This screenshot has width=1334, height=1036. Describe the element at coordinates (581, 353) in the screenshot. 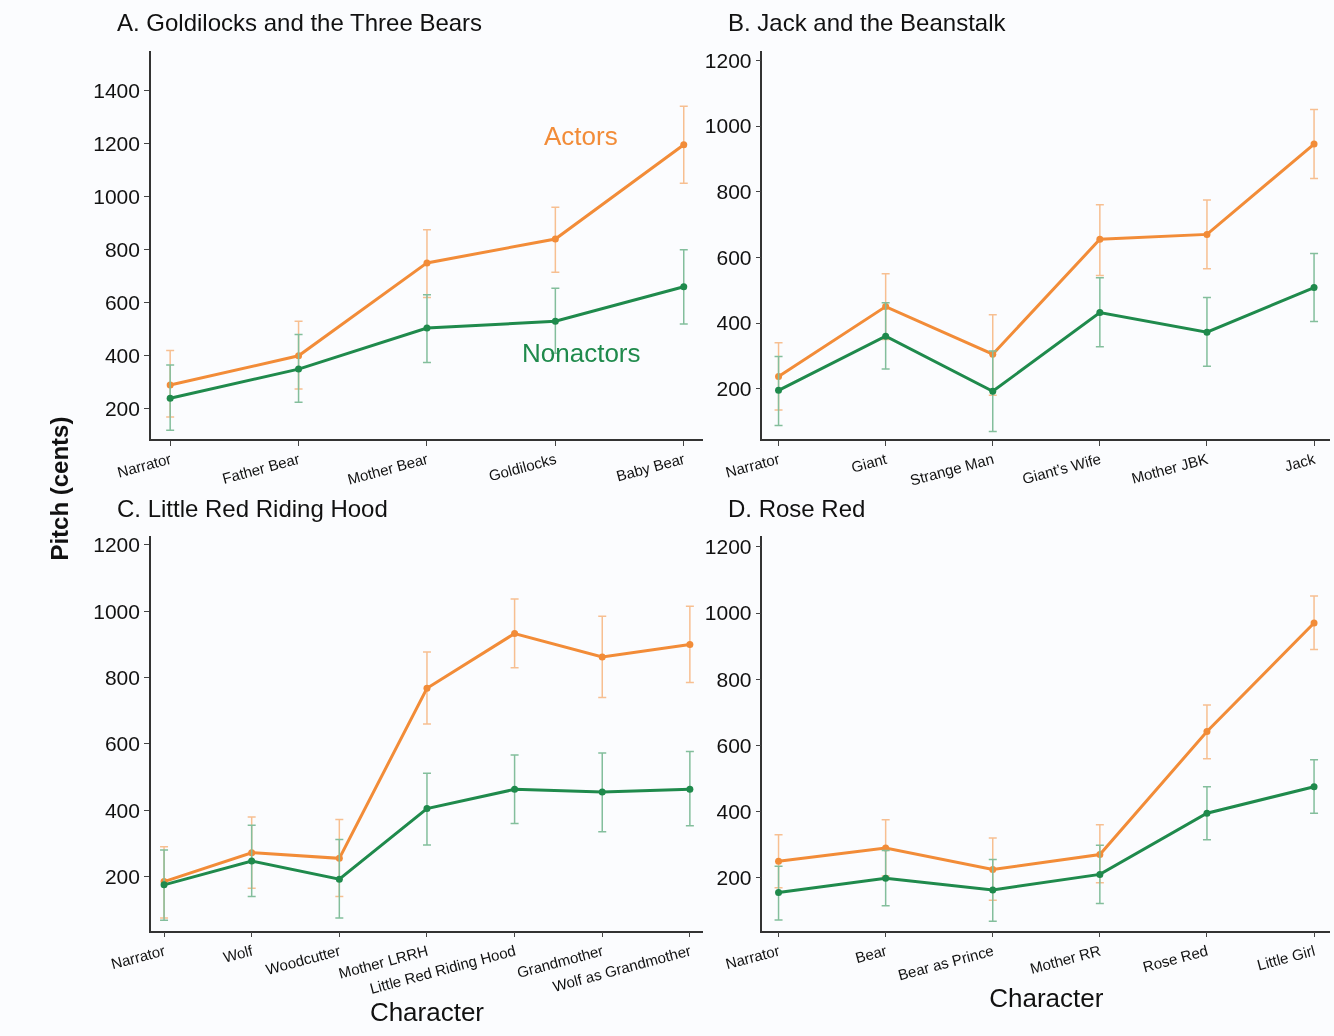

I see `series-label: Nonactors` at that location.